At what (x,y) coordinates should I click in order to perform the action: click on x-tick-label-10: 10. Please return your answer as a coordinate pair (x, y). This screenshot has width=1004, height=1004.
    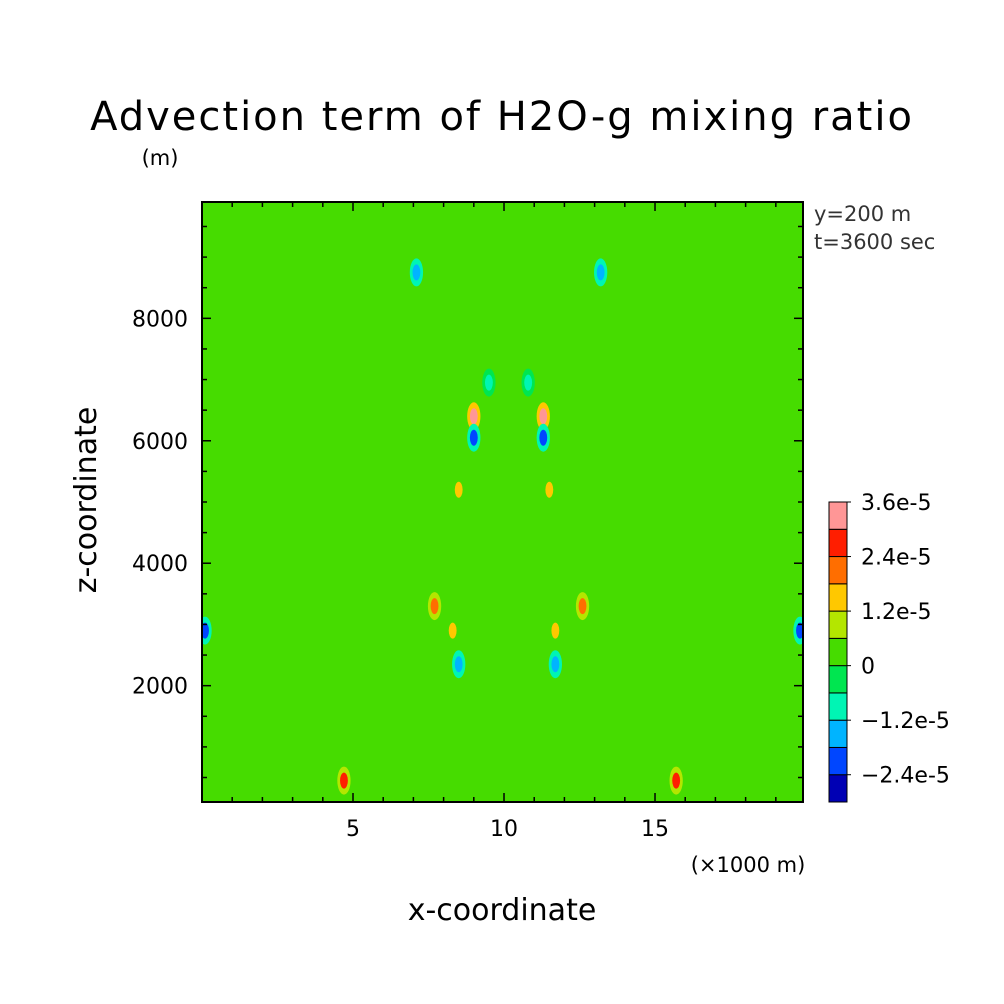
    Looking at the image, I should click on (504, 829).